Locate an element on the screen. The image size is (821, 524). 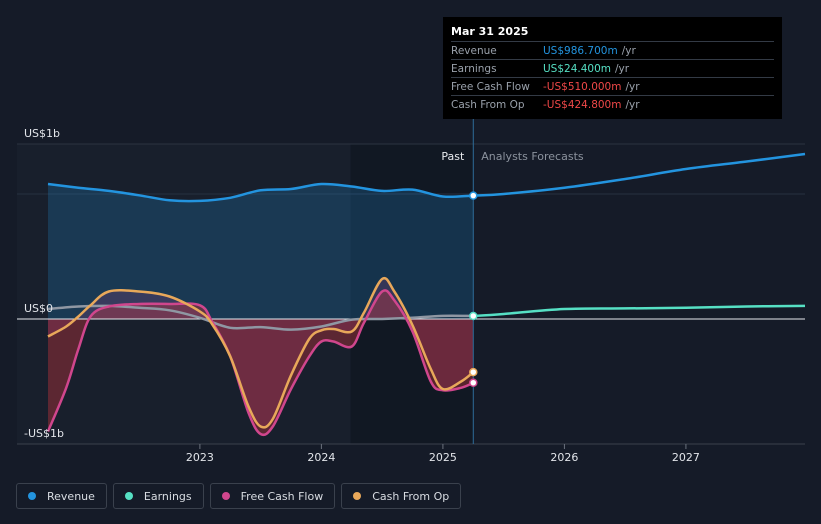
legend-label: Revenue is located at coordinates (71, 496).